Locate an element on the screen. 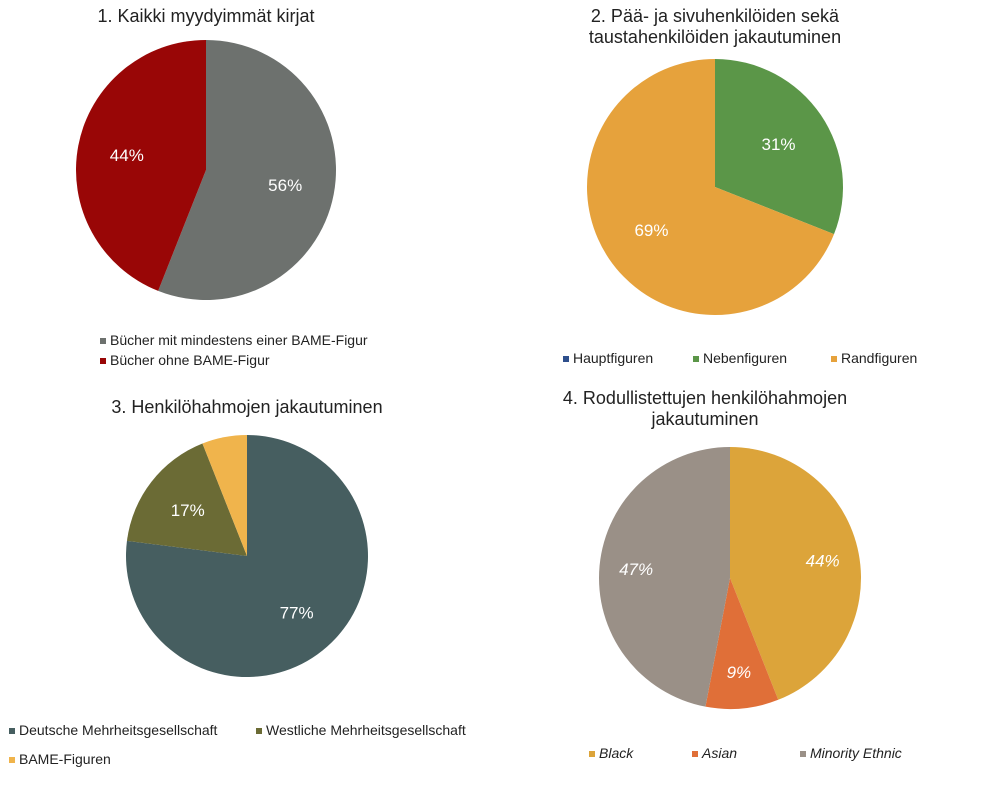  legend-item: Randfiguren is located at coordinates (874, 358).